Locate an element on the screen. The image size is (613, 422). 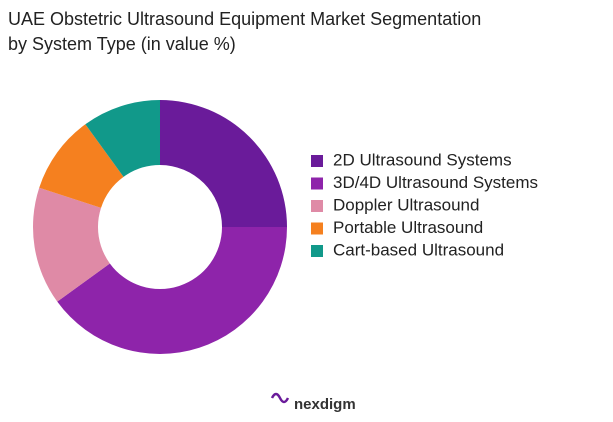
logo-icon is located at coordinates (280, 398).